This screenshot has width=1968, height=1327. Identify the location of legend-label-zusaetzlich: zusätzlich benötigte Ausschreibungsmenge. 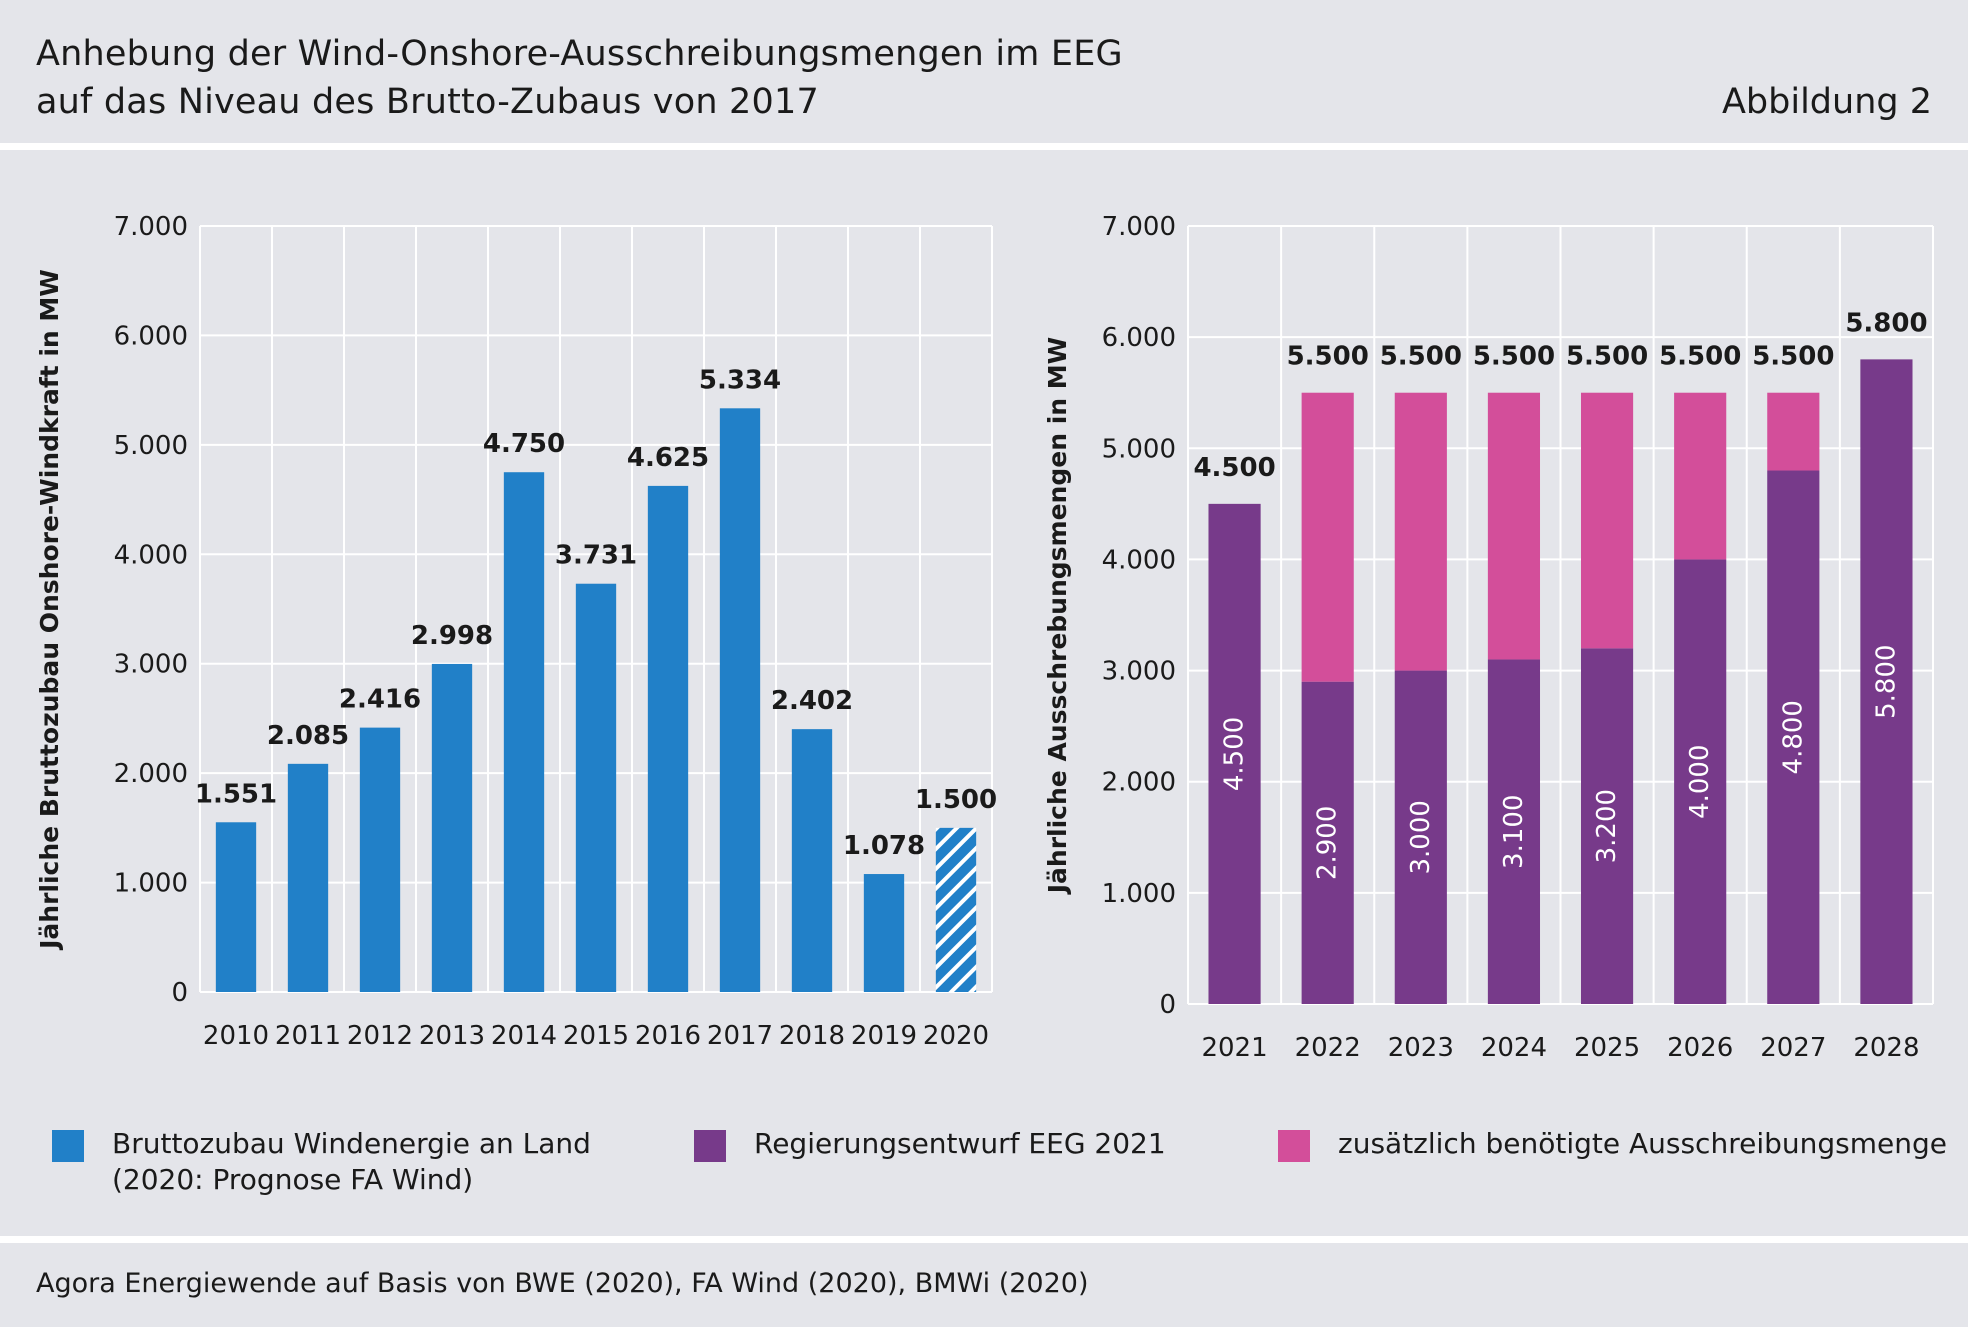
(1642, 1143).